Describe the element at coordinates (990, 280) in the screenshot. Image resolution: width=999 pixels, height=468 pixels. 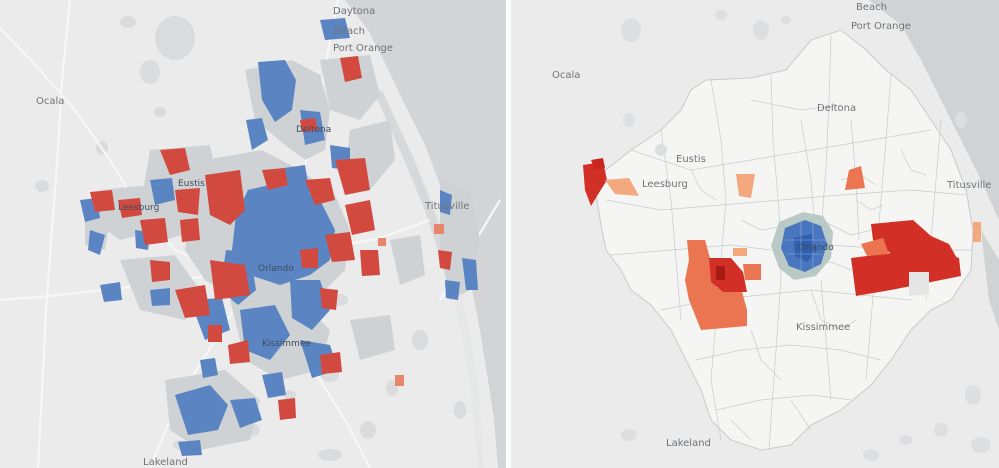
I see `ocean-south` at that location.